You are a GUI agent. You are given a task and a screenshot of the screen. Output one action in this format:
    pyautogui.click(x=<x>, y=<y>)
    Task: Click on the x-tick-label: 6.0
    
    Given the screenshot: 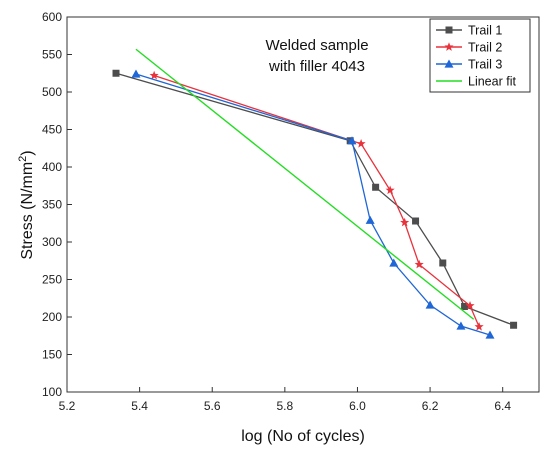 What is the action you would take?
    pyautogui.click(x=357, y=406)
    